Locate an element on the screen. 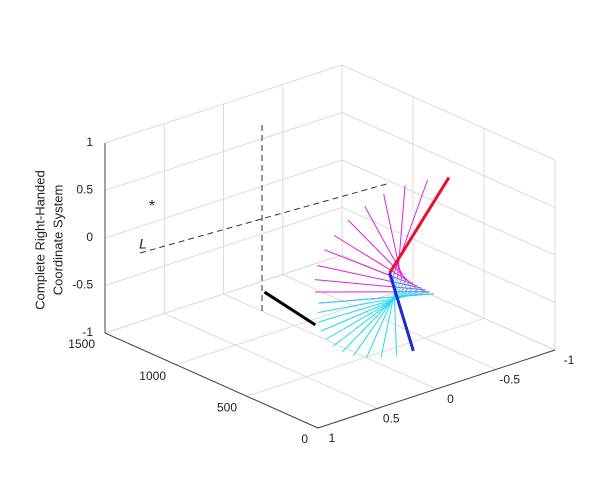 The image size is (600, 500). z-axis-label: Complete Right-Handed Coordinate System is located at coordinates (48, 239).